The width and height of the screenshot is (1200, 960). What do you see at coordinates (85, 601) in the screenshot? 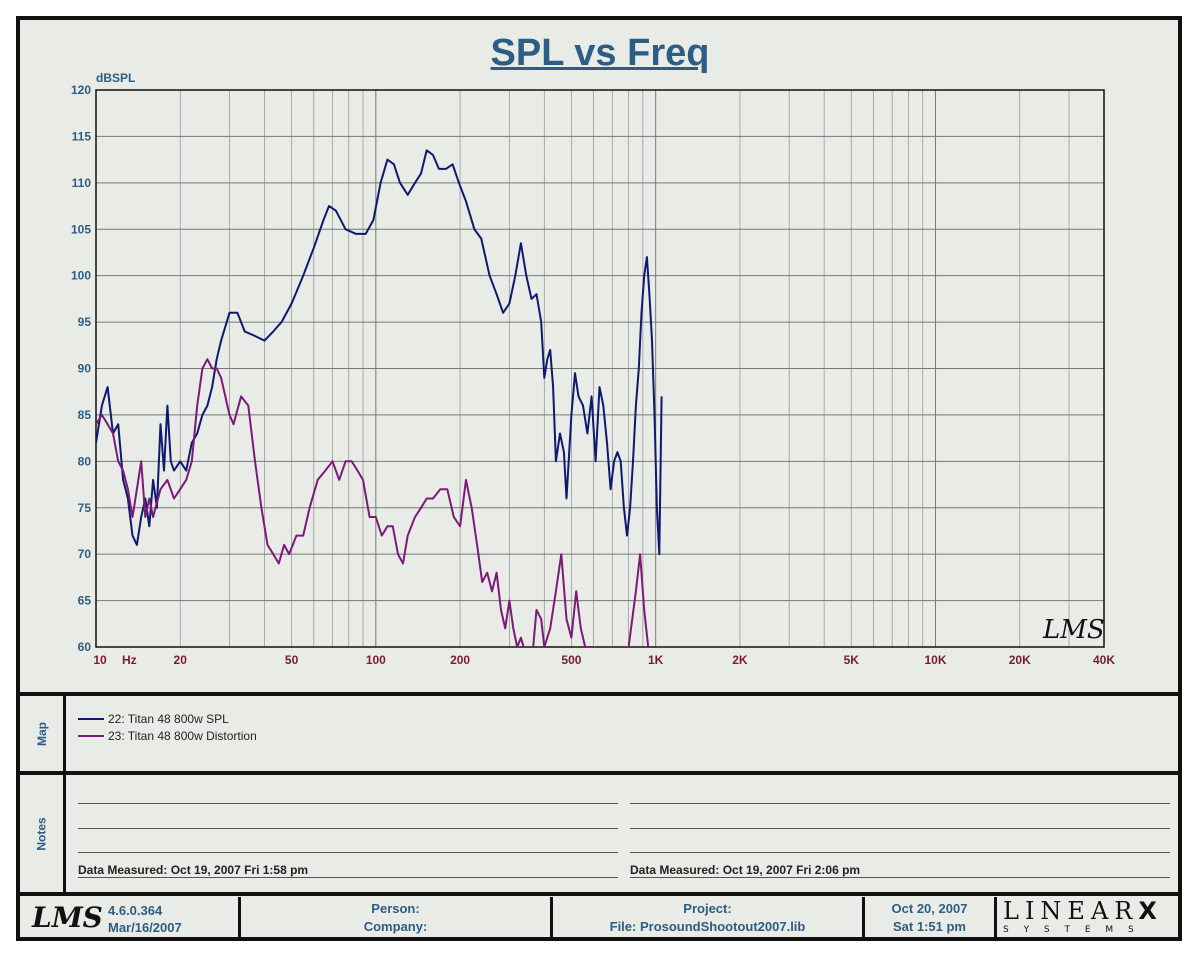
I see `y-tick-label: 65` at bounding box center [85, 601].